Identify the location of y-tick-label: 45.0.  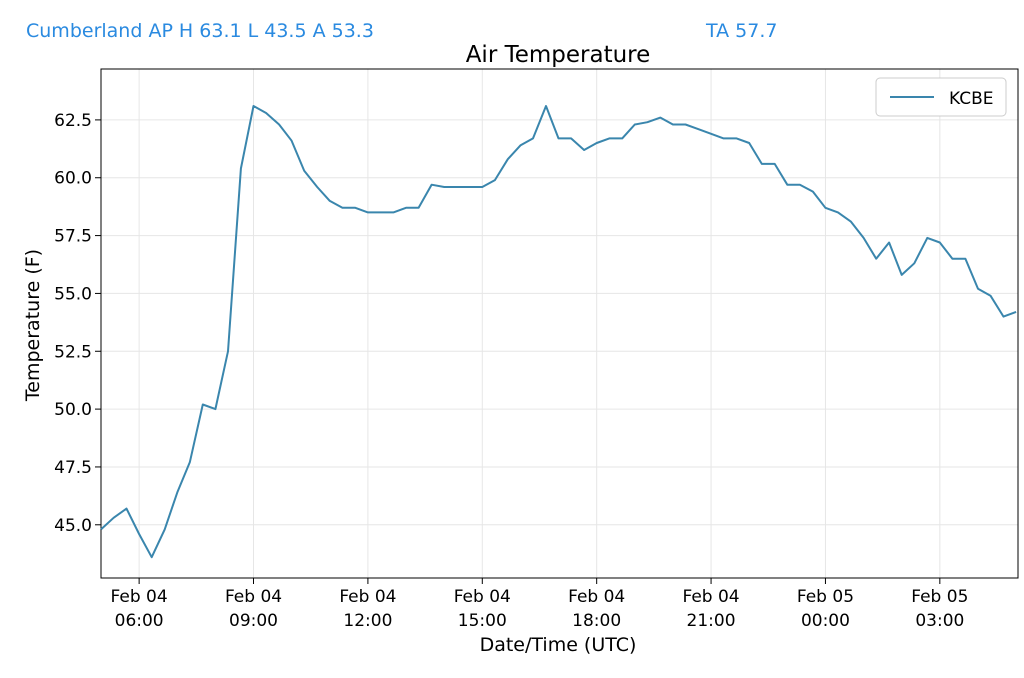
(73, 526).